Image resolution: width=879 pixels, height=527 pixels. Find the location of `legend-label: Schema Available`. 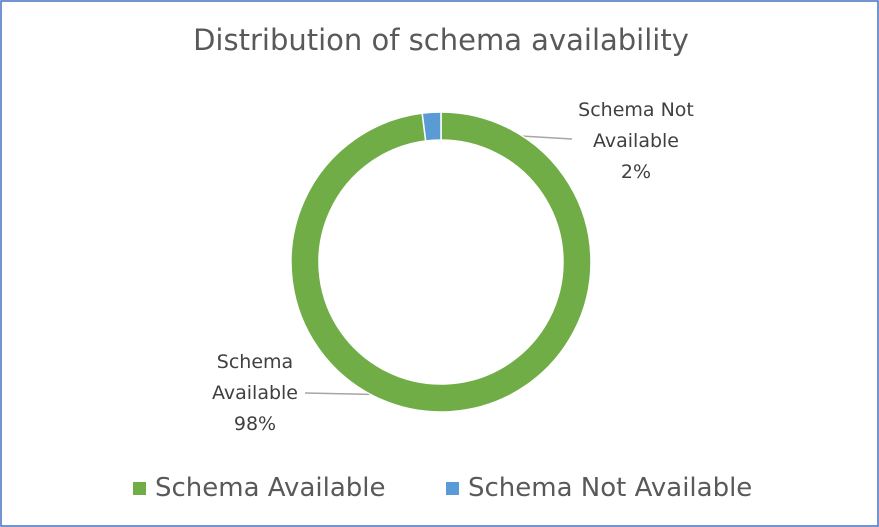

legend-label: Schema Available is located at coordinates (270, 488).